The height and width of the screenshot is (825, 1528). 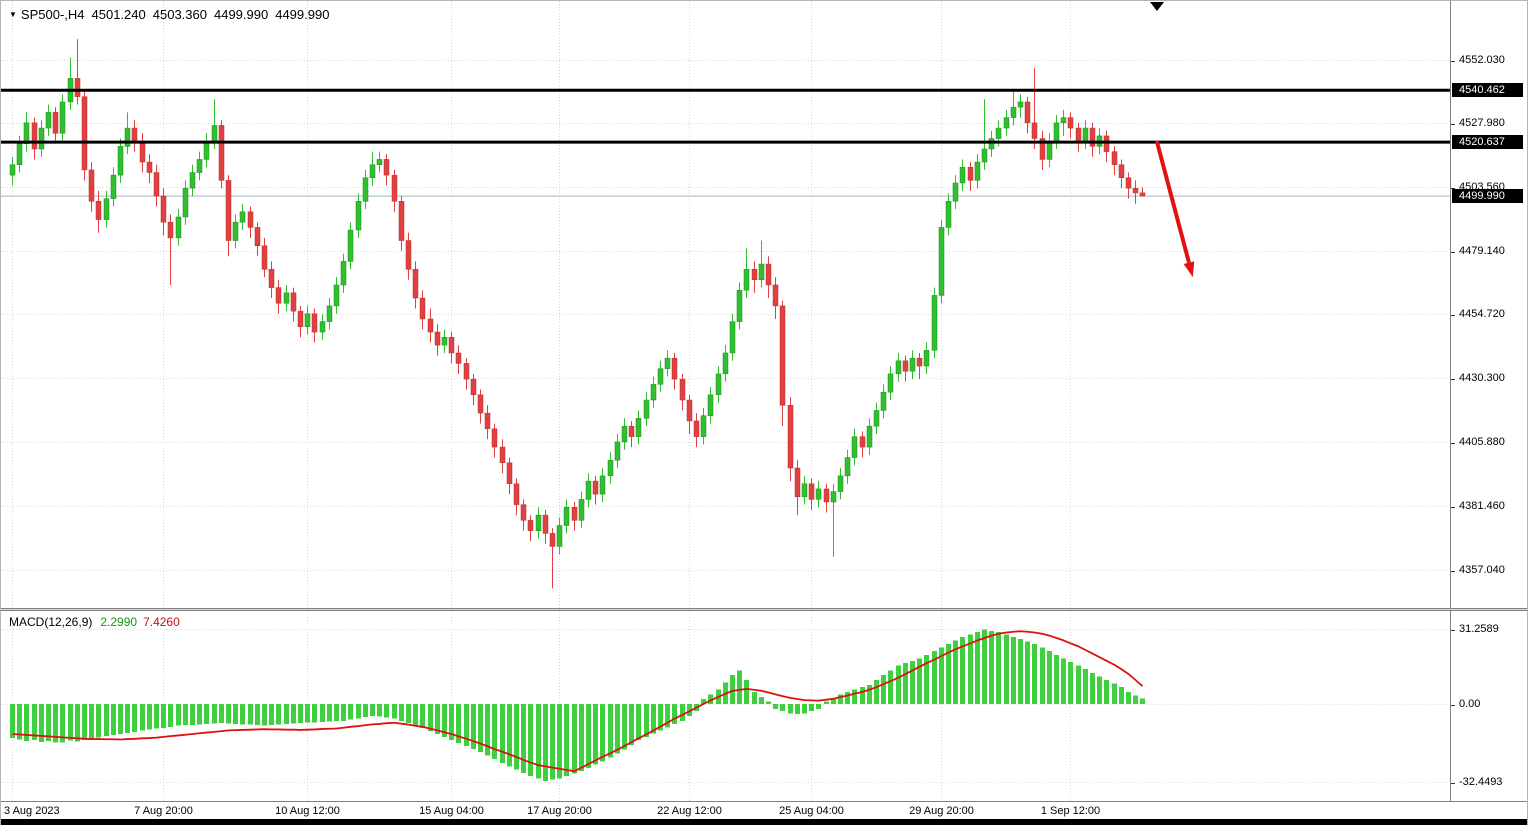 What do you see at coordinates (1174, 209) in the screenshot?
I see `trend-arrow-annotation` at bounding box center [1174, 209].